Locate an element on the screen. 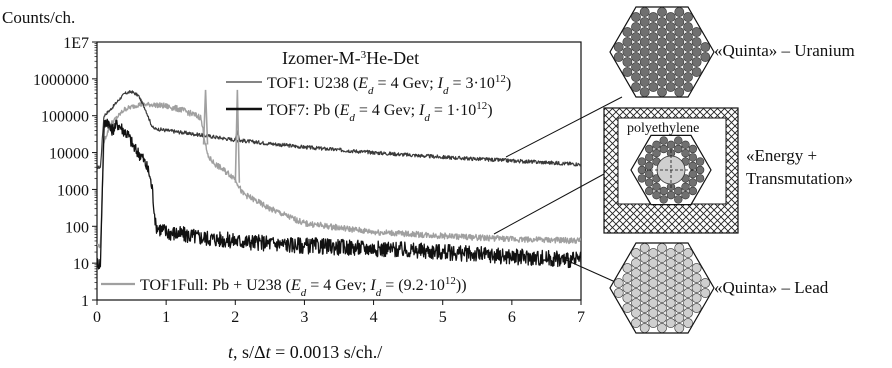 The image size is (892, 368). quinta-lead-diagram is located at coordinates (662, 288).